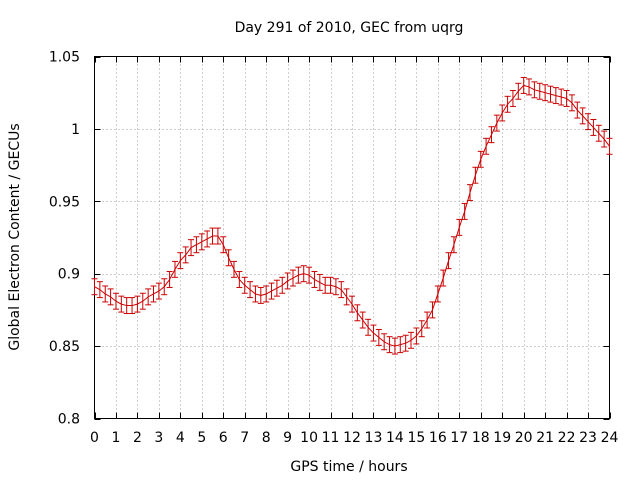 This screenshot has width=640, height=485. Describe the element at coordinates (266, 438) in the screenshot. I see `x-tick-label: 8` at that location.